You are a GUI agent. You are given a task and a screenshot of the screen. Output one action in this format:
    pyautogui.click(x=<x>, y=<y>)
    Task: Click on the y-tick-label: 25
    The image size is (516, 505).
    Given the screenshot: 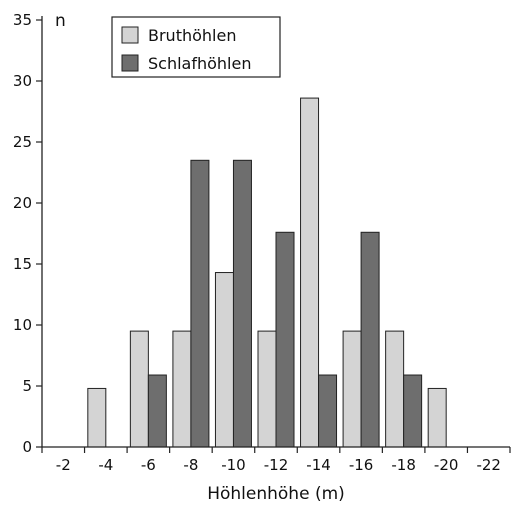 What is the action you would take?
    pyautogui.click(x=22, y=142)
    